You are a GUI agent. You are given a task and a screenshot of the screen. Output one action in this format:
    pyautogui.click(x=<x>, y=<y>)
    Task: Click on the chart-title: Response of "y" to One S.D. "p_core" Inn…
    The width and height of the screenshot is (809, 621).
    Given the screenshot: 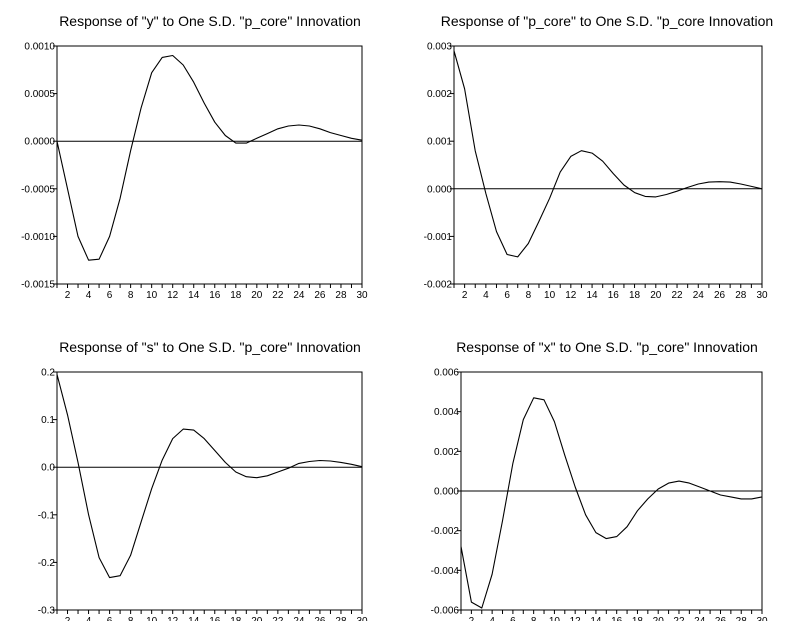 What is the action you would take?
    pyautogui.click(x=210, y=21)
    